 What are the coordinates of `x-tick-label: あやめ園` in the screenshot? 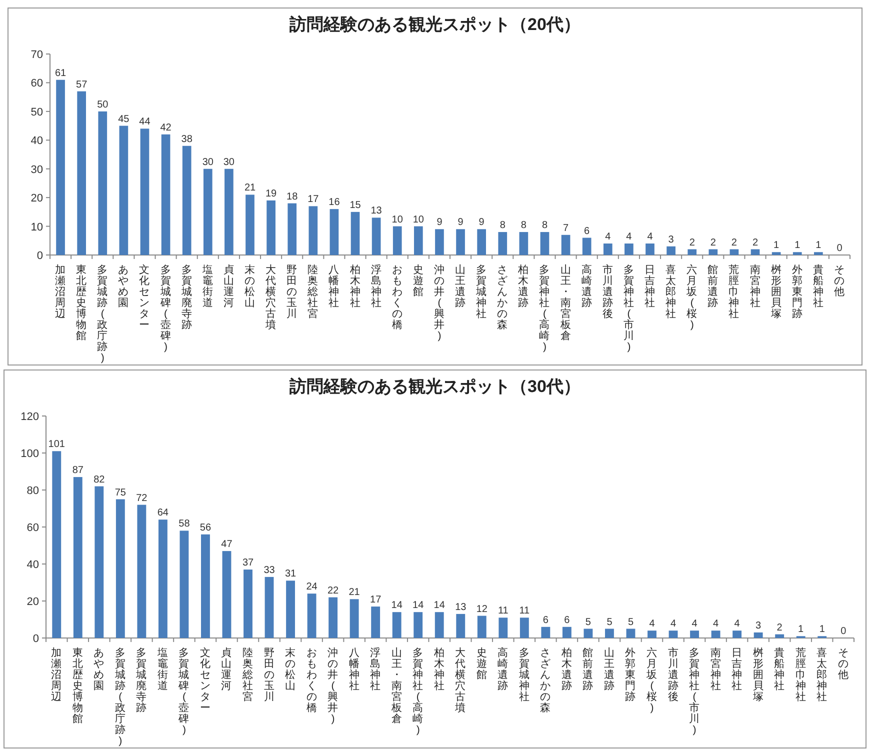 It's located at (99, 669).